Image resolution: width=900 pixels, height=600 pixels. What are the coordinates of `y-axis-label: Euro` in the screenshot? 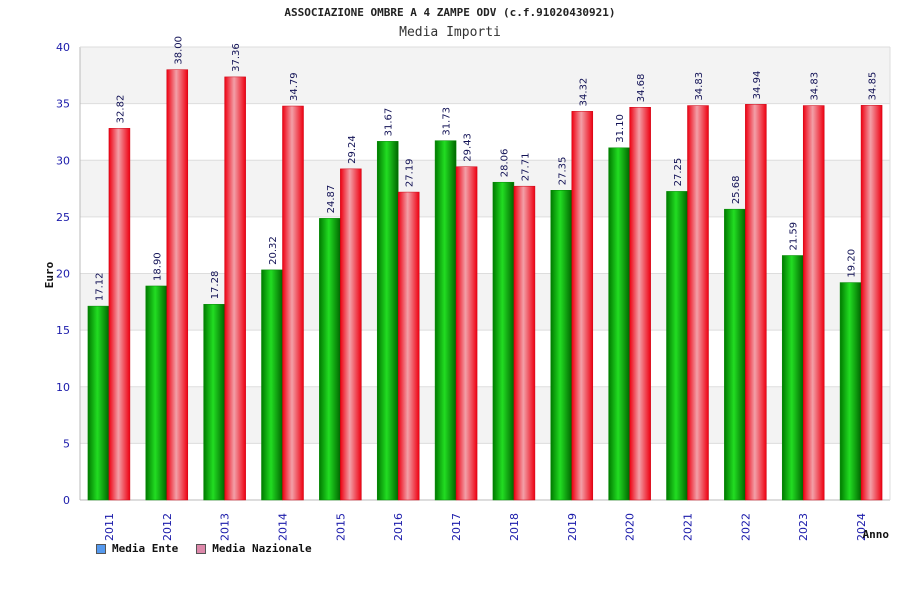 It's located at (49, 274).